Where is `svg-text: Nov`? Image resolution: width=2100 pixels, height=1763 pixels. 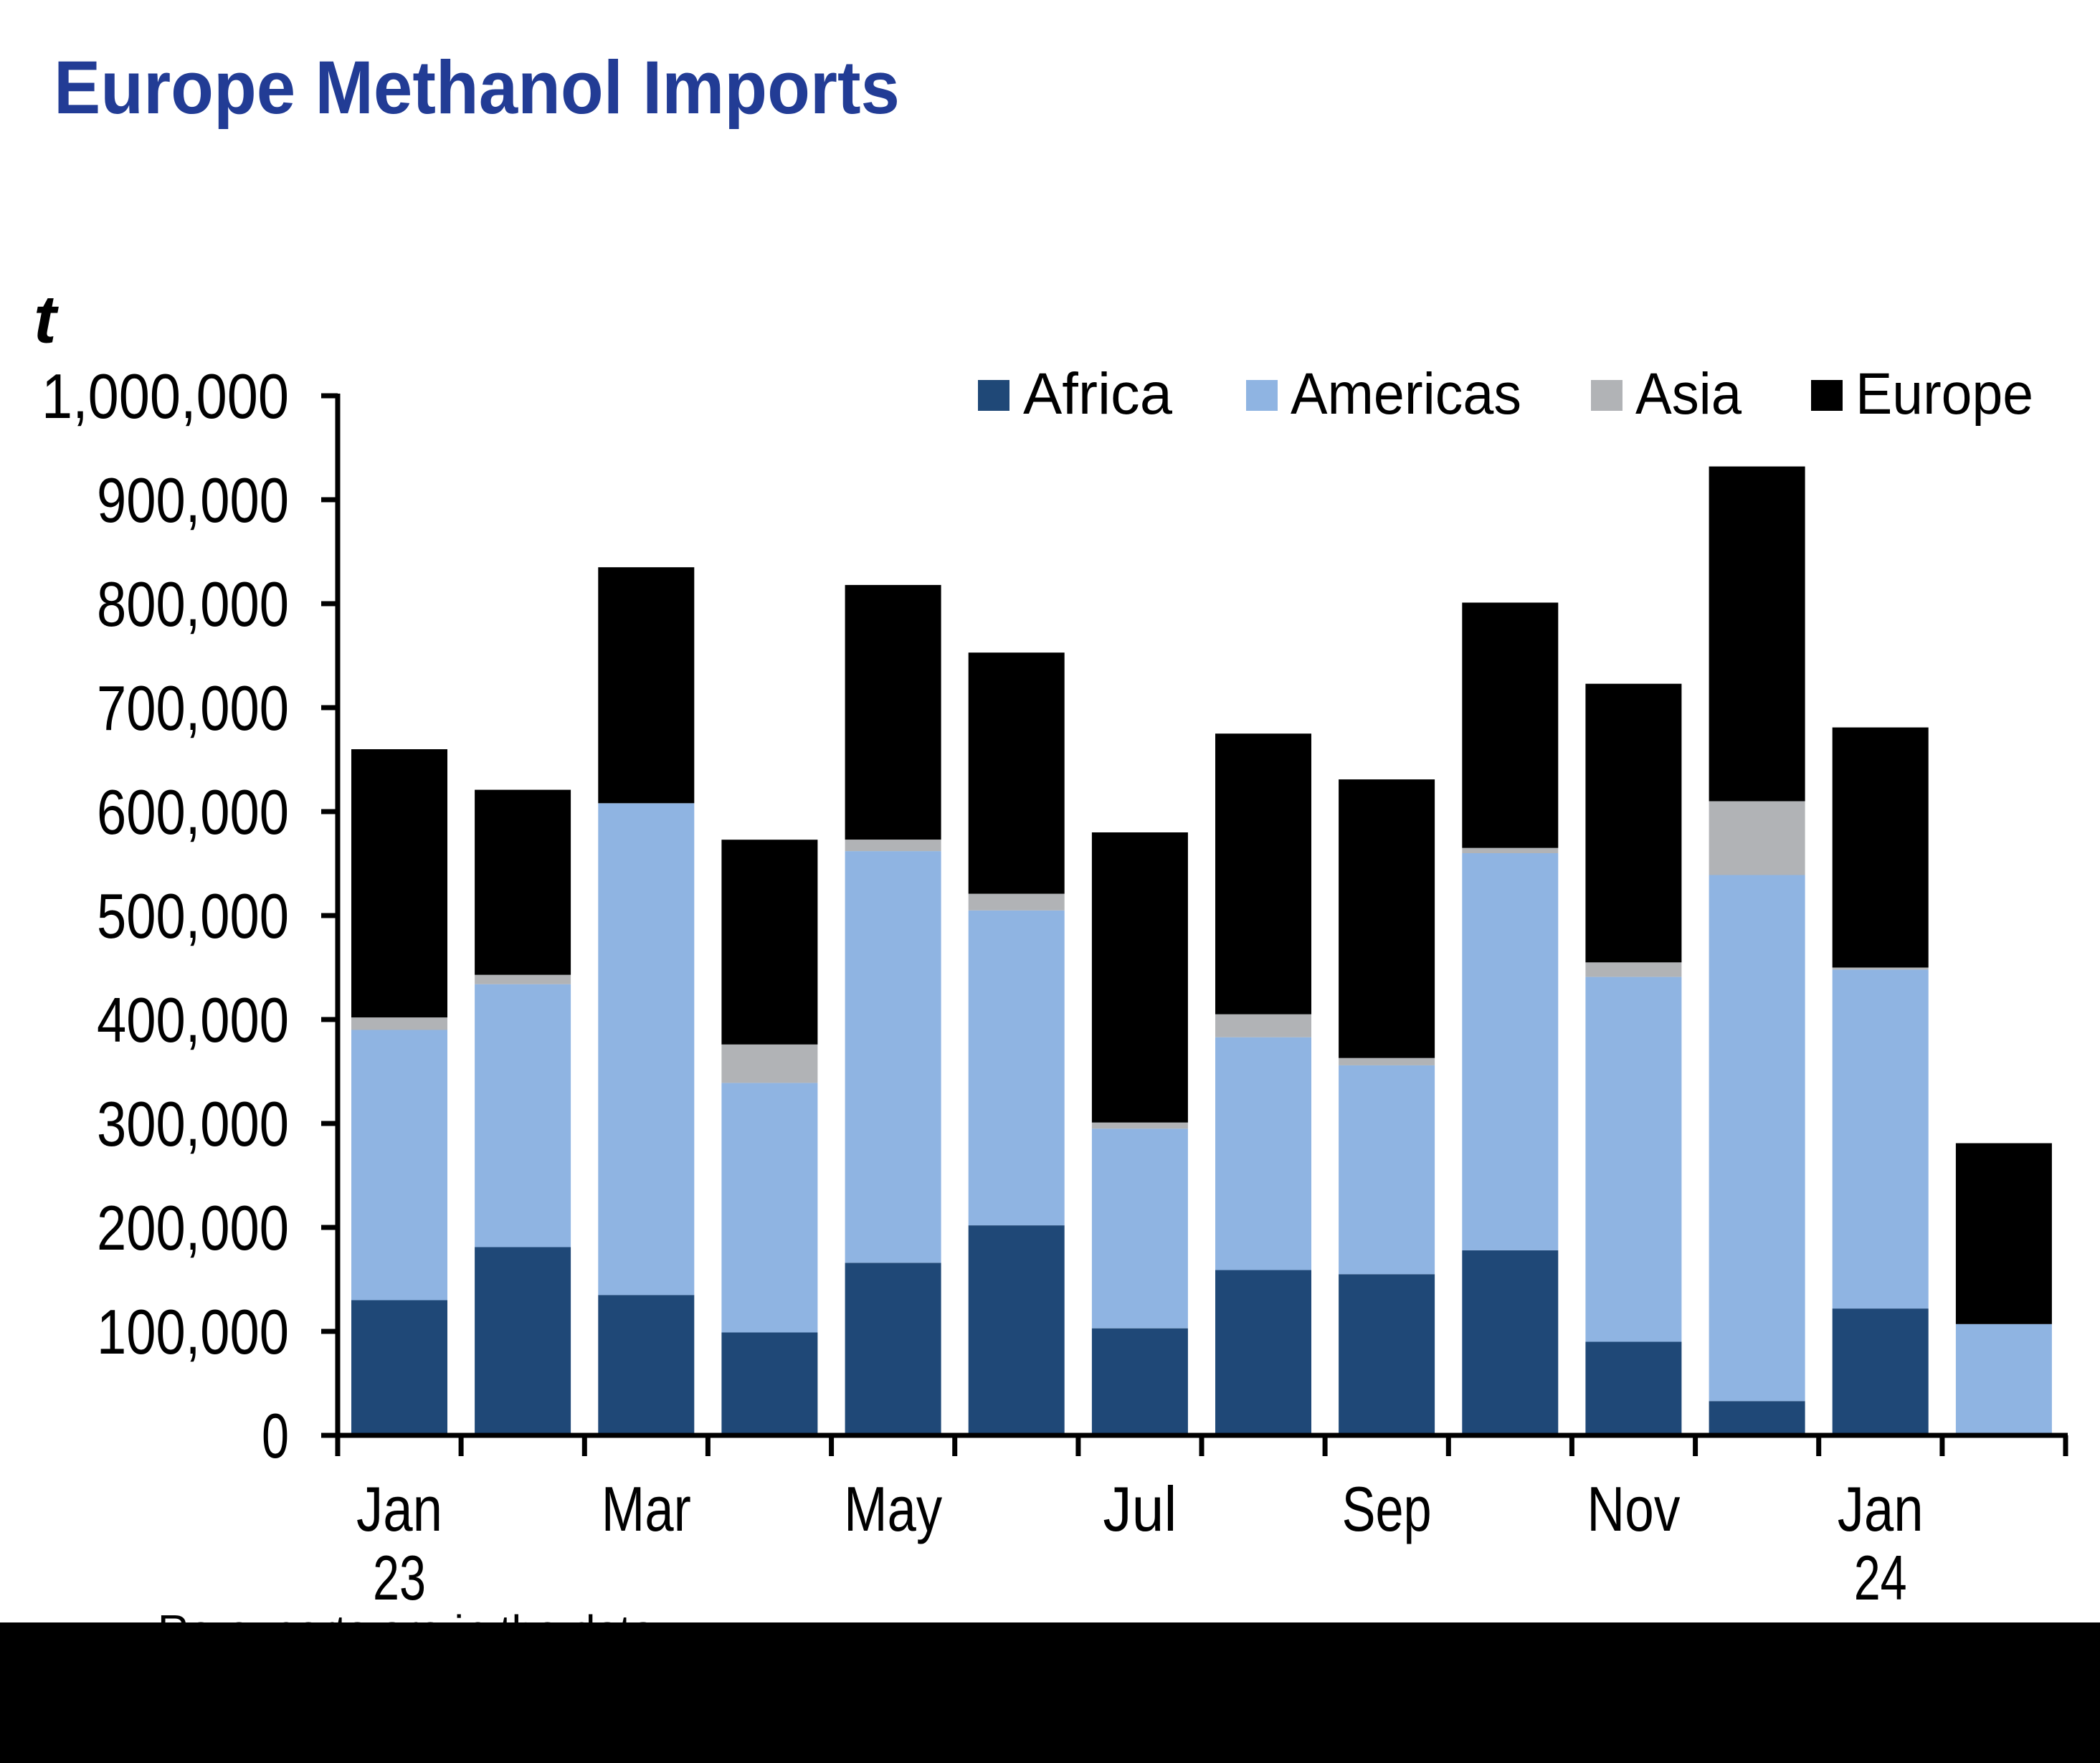
svg-text: Nov is located at coordinates (1634, 1509).